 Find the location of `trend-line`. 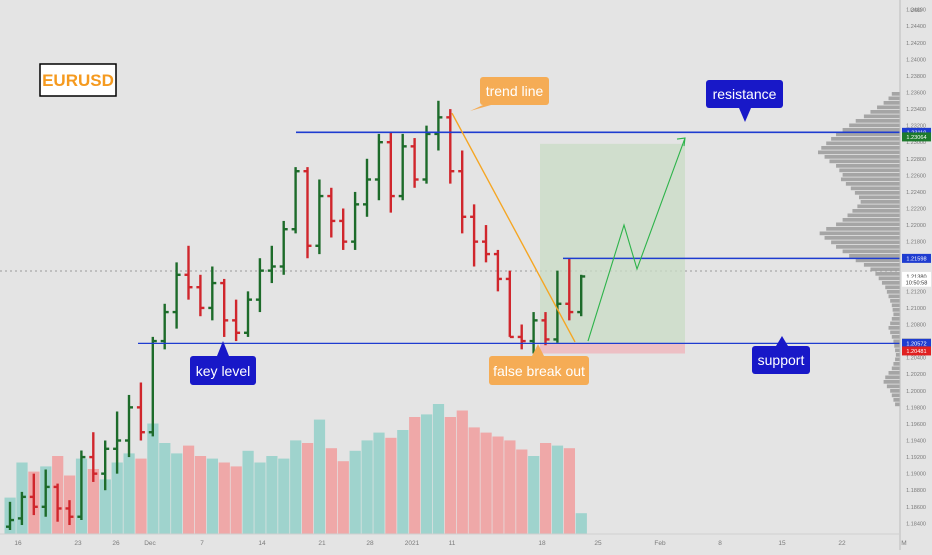

trend-line is located at coordinates (513, 227).